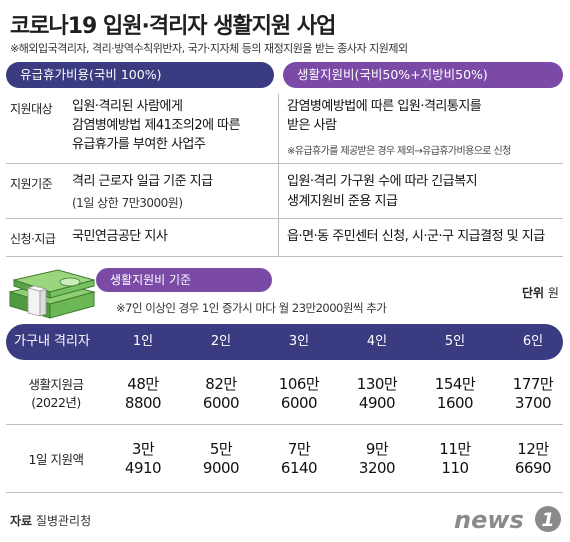  Describe the element at coordinates (140, 75) in the screenshot. I see `paid-leave-header: 유급휴가비용(국비 100%)` at that location.